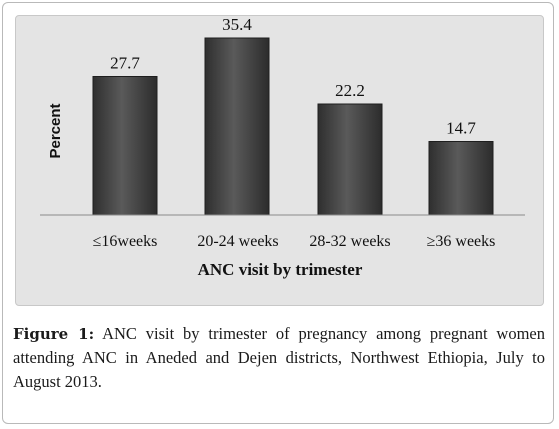 Image resolution: width=559 pixels, height=429 pixels. What do you see at coordinates (54, 334) in the screenshot?
I see `figure-caption-label: Figure 1:` at bounding box center [54, 334].